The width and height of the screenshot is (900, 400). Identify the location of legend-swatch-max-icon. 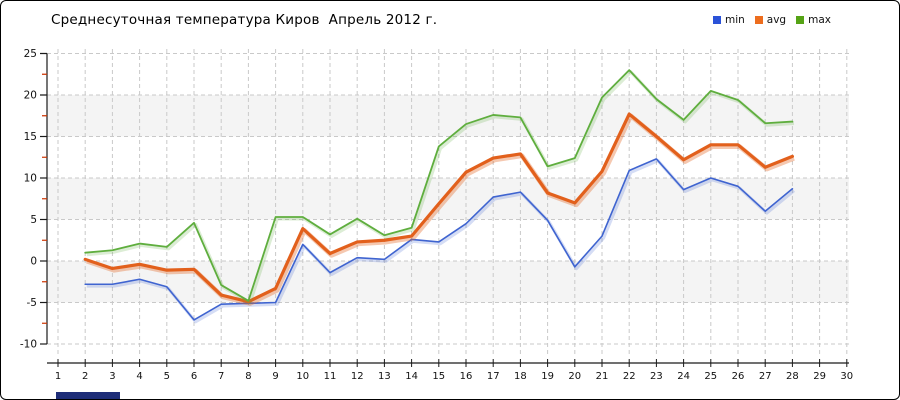
(800, 20).